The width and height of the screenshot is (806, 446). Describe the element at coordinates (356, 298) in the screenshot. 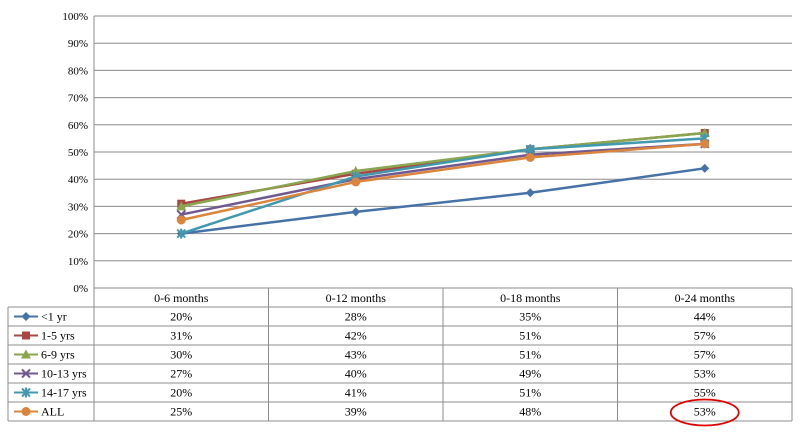

I see `category-header: 0-12 months` at that location.